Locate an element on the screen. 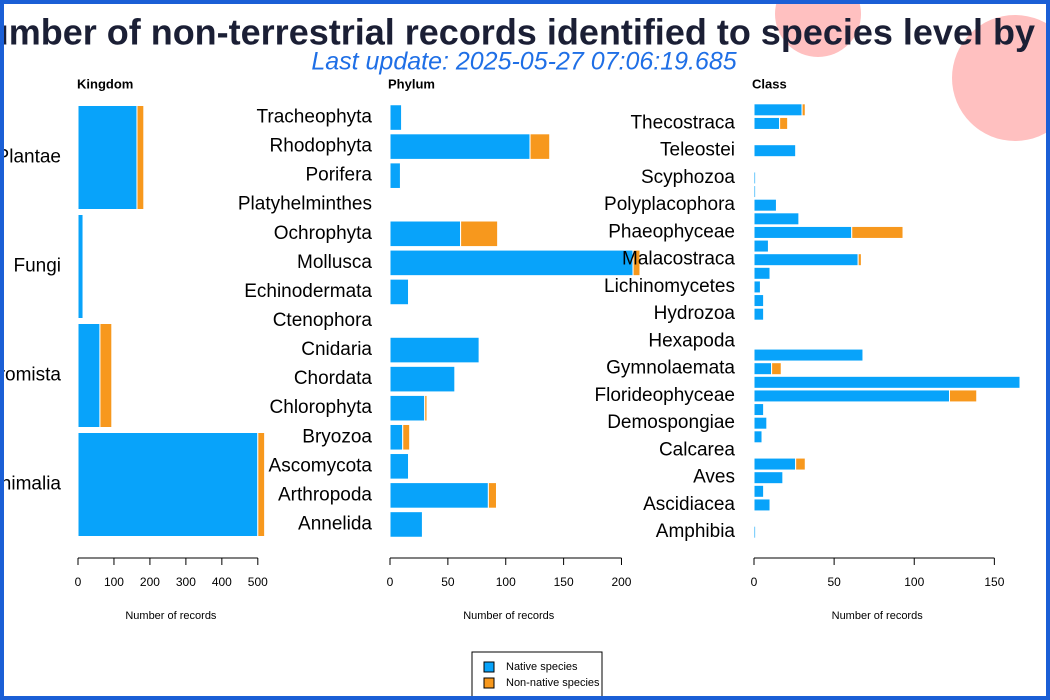 This screenshot has width=1050, height=700. category-label: Lichinomycetes is located at coordinates (669, 286).